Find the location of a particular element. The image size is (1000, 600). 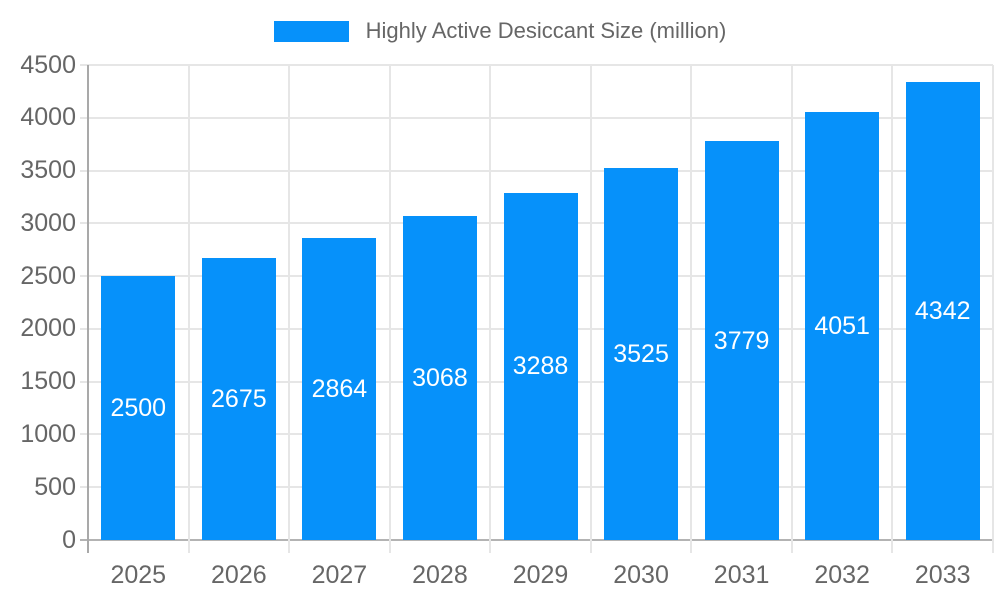

bar-2031: 3779 is located at coordinates (741, 340).